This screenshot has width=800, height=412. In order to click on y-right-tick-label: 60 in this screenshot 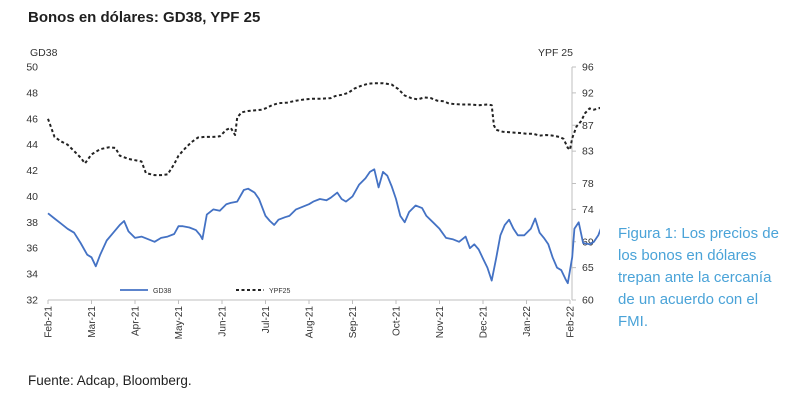, I will do `click(588, 301)`.